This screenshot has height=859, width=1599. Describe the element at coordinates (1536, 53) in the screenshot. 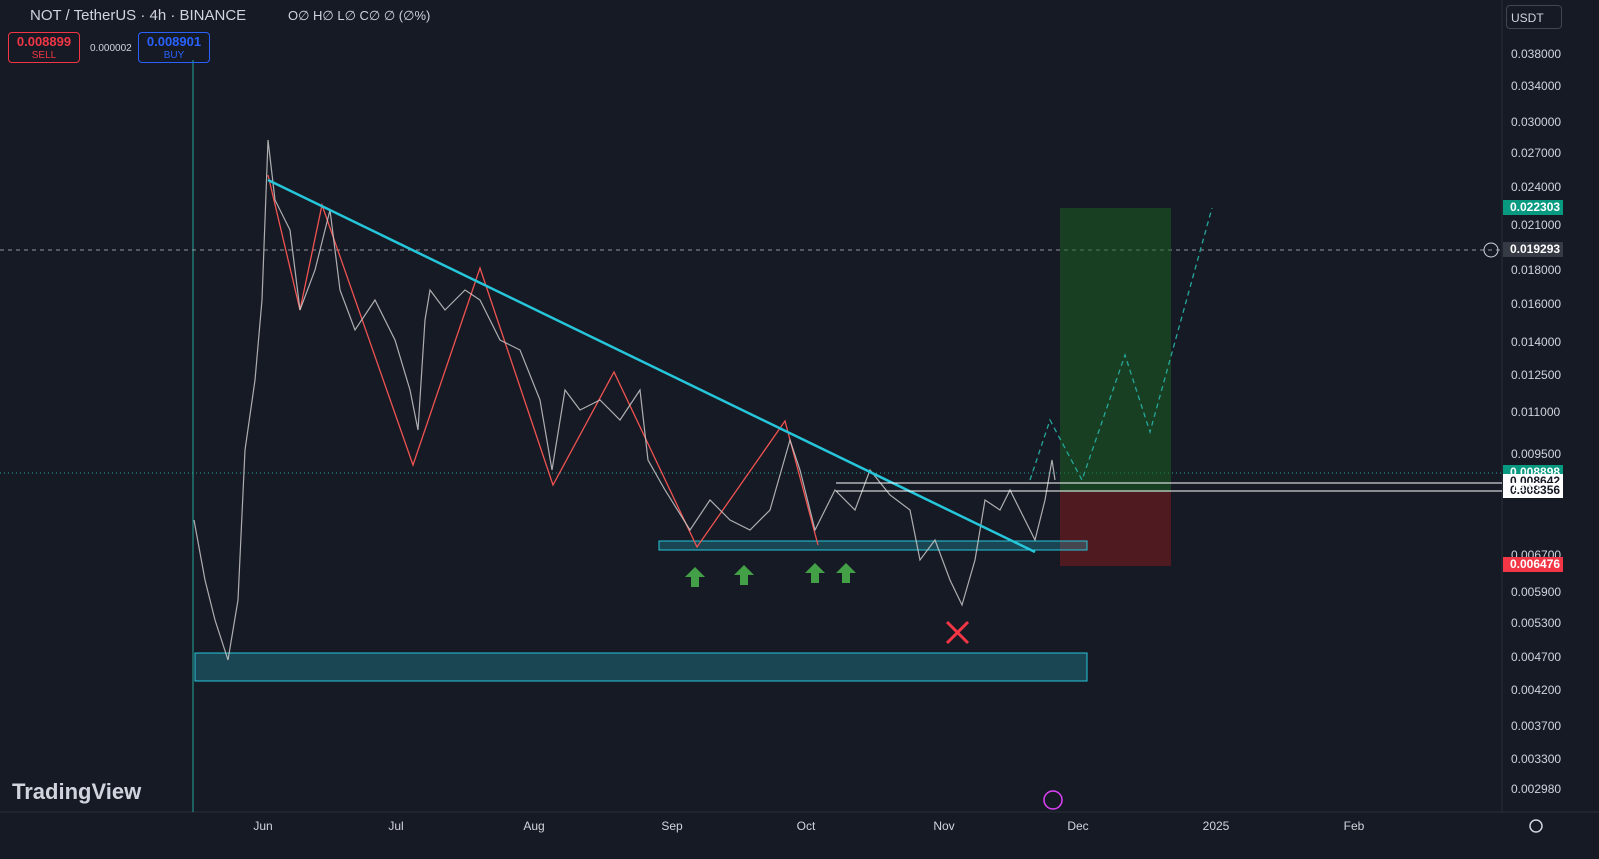

I see `price-axis-label: 0.038000` at that location.